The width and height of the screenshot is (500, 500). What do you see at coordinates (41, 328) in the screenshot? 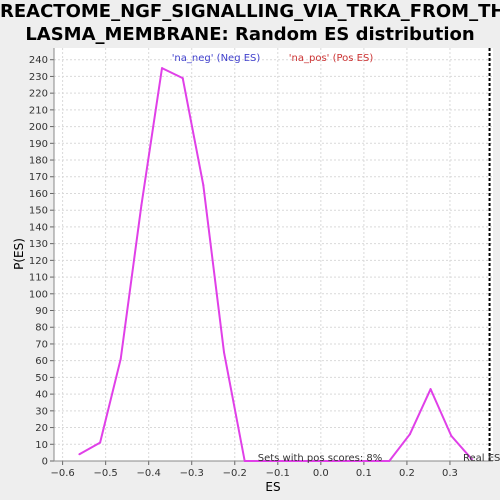
I see `y-tick-label: 80` at bounding box center [41, 328].